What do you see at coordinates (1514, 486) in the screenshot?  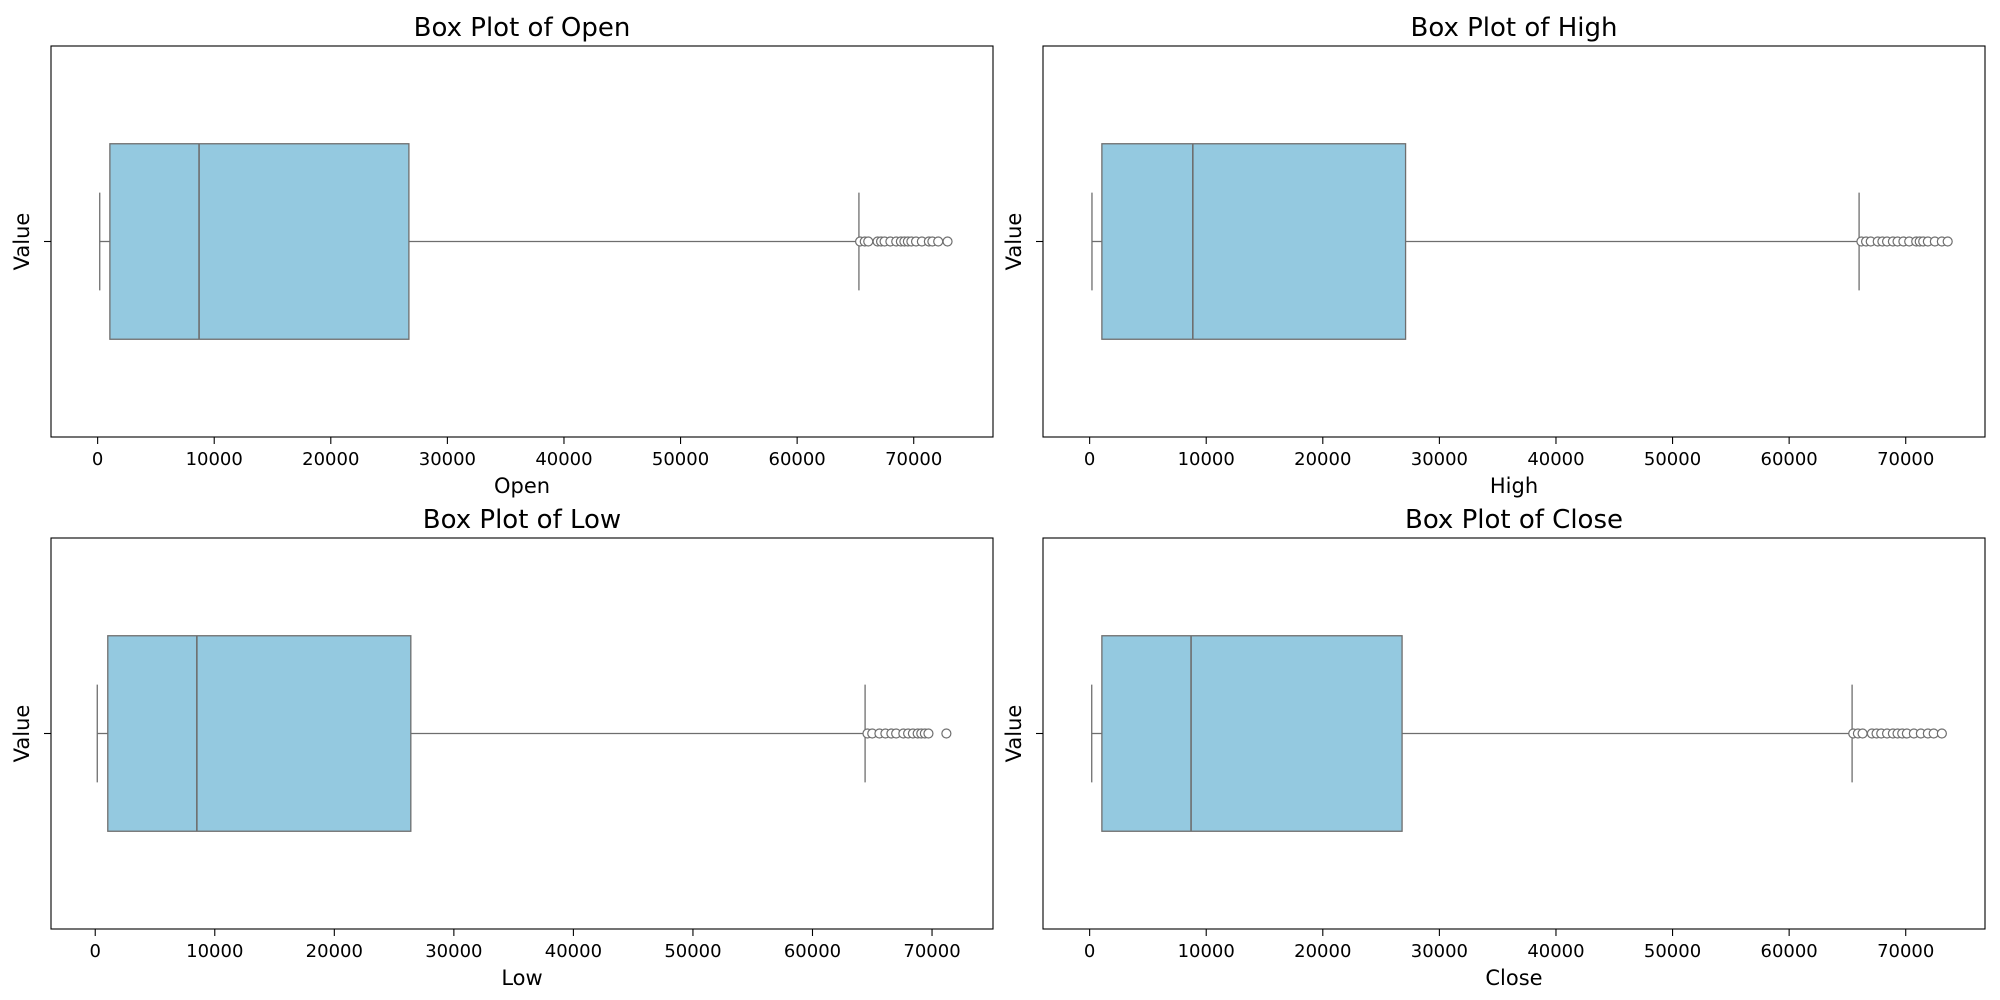 I see `x-axis-label: High` at bounding box center [1514, 486].